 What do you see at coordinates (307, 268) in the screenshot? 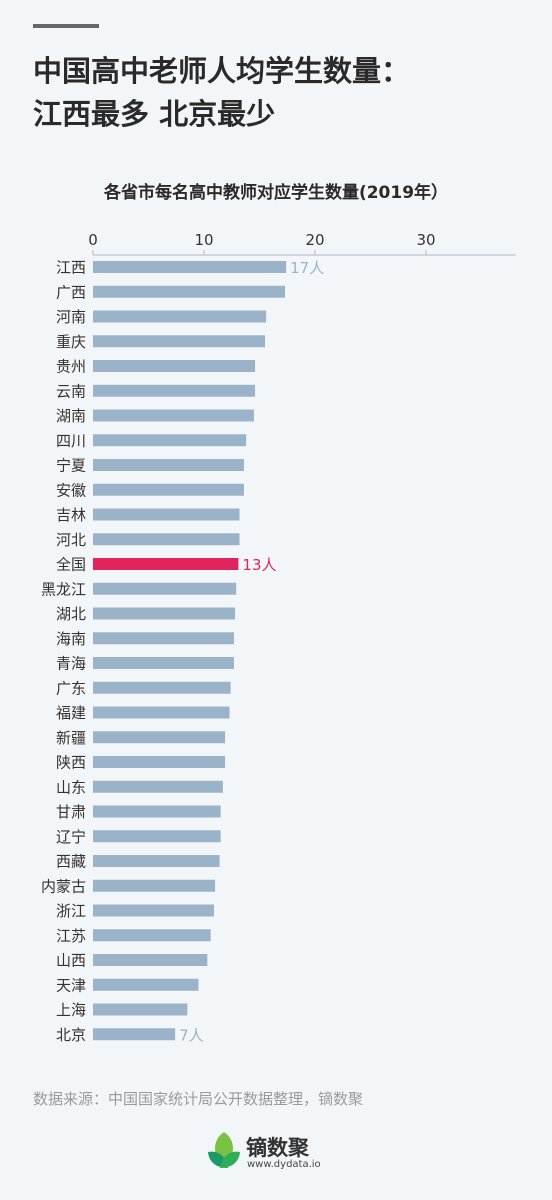
I see `data-label: 17人` at bounding box center [307, 268].